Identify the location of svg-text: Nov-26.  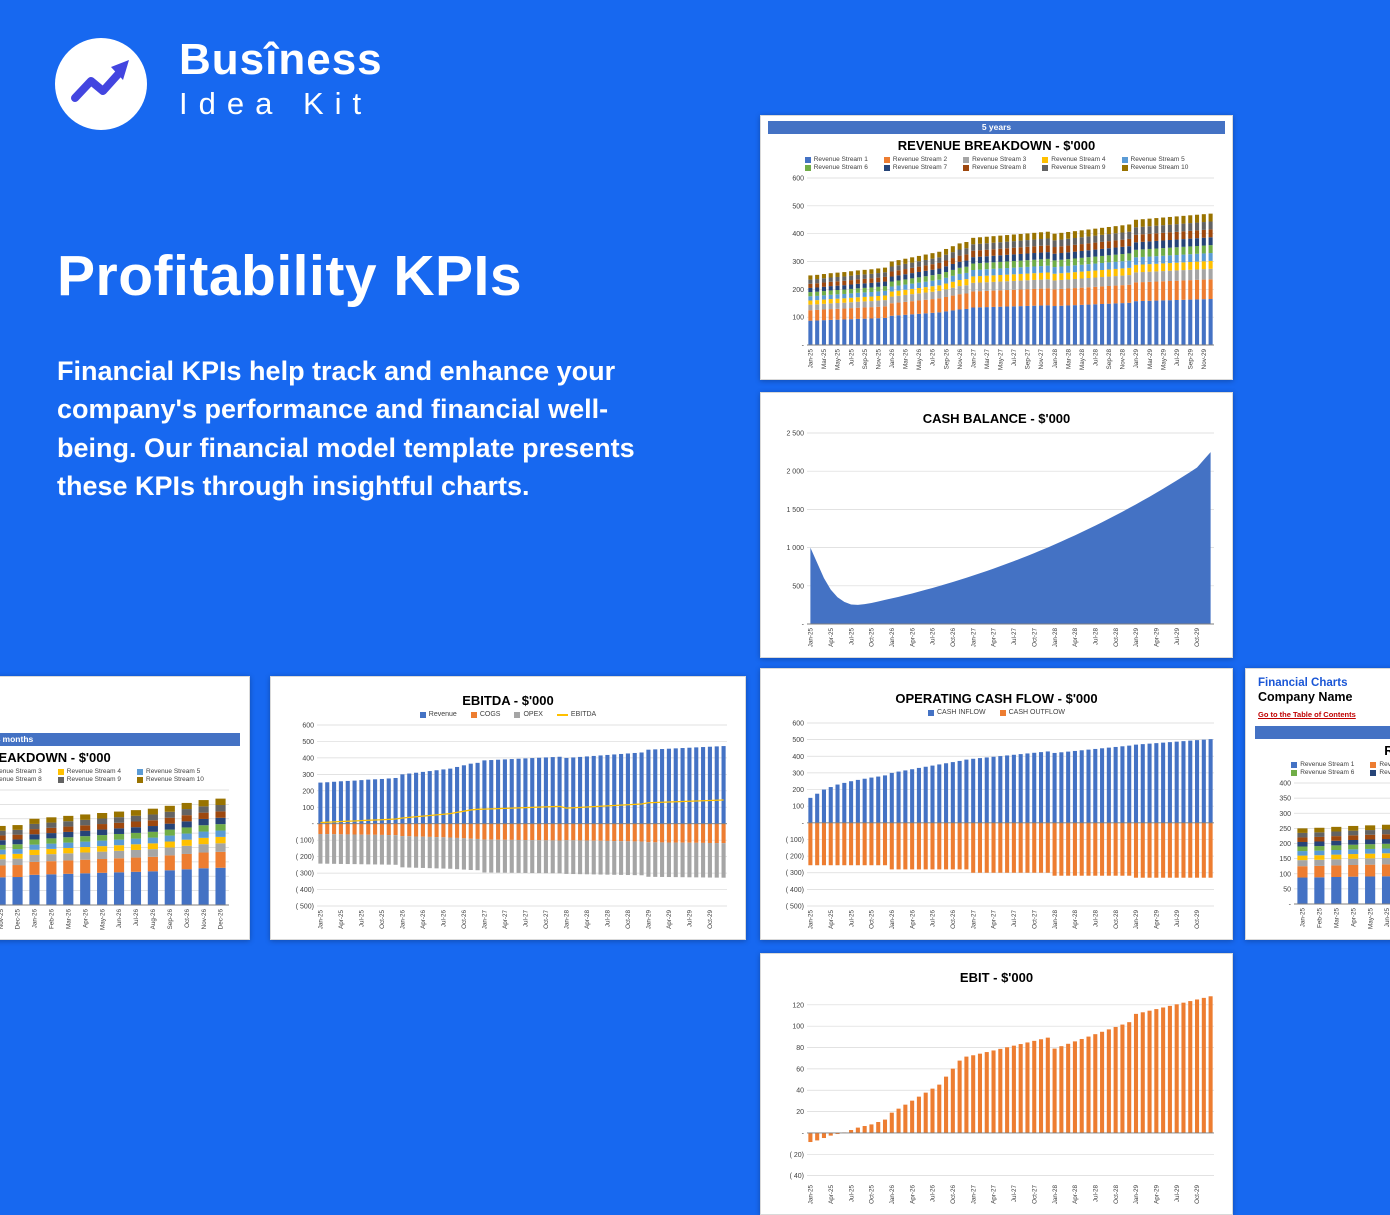
(960, 359).